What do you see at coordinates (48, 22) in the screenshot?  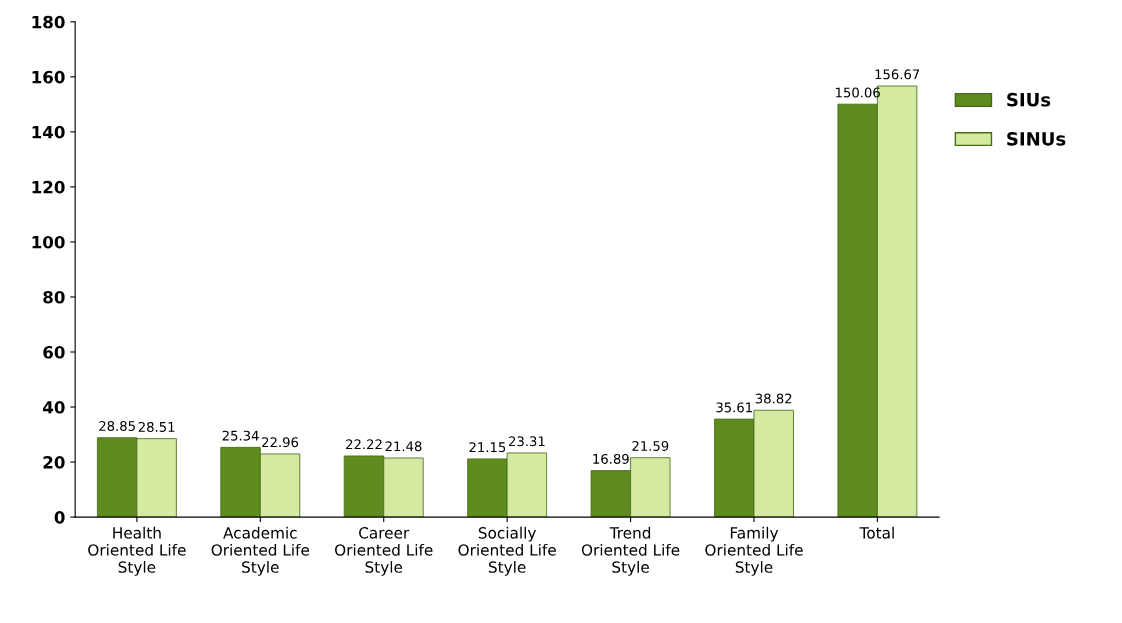 I see `y-tick-label: 180` at bounding box center [48, 22].